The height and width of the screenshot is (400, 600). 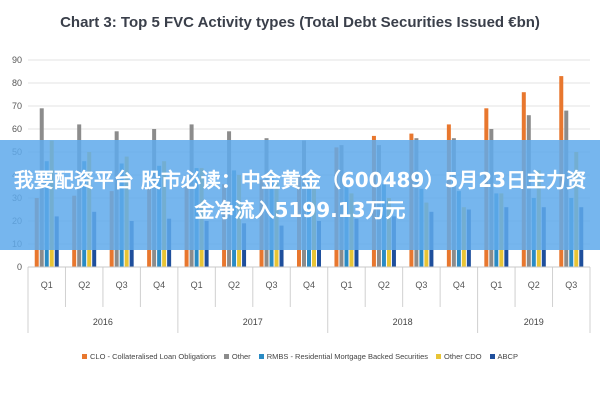 What do you see at coordinates (103, 322) in the screenshot?
I see `year-label: 2016` at bounding box center [103, 322].